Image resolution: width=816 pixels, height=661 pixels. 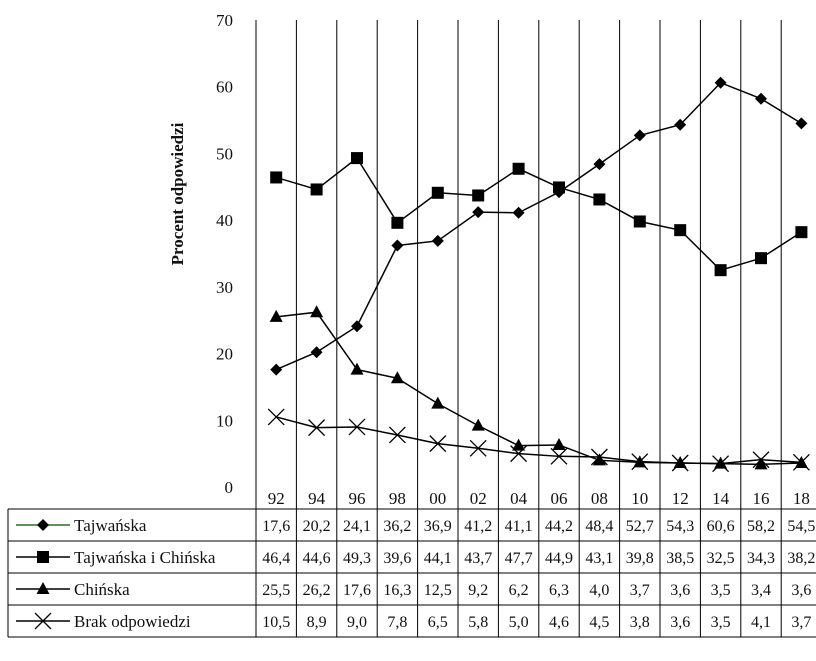 What do you see at coordinates (721, 526) in the screenshot?
I see `table-value-cell: 60,6` at bounding box center [721, 526].